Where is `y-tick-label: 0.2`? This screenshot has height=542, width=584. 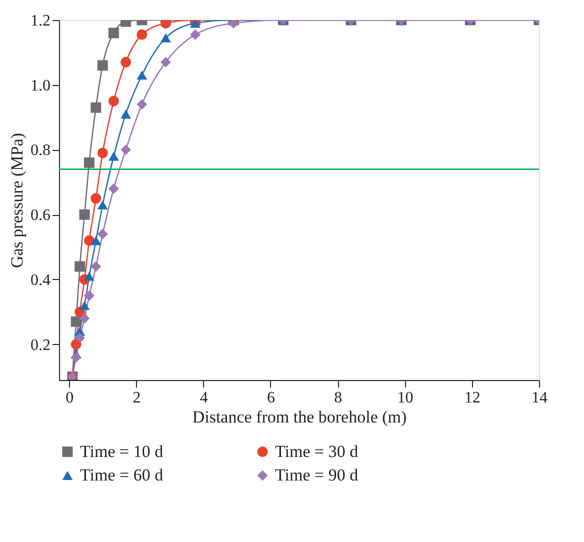
y-tick-label: 0.2 is located at coordinates (40, 345).